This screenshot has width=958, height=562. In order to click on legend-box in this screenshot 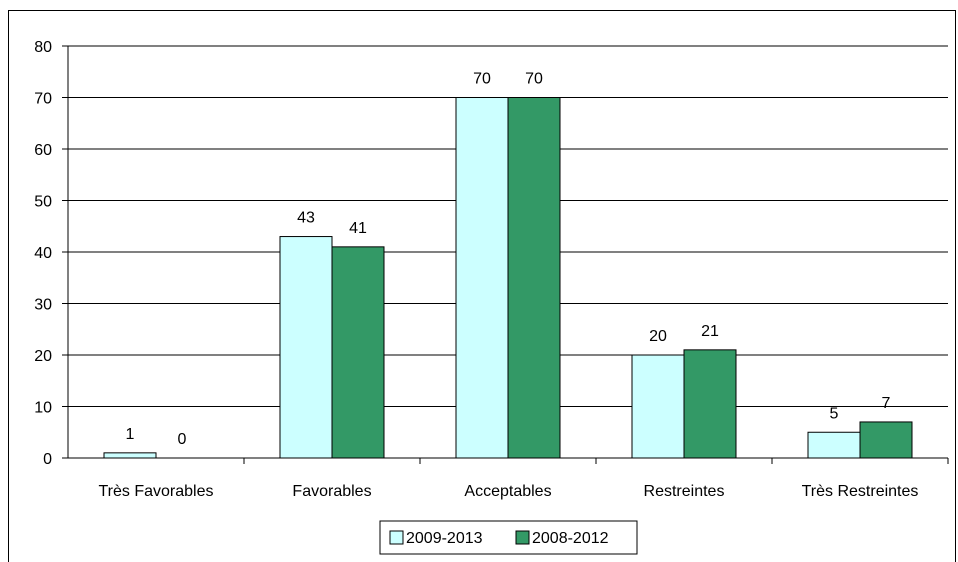, I will do `click(508, 537)`.